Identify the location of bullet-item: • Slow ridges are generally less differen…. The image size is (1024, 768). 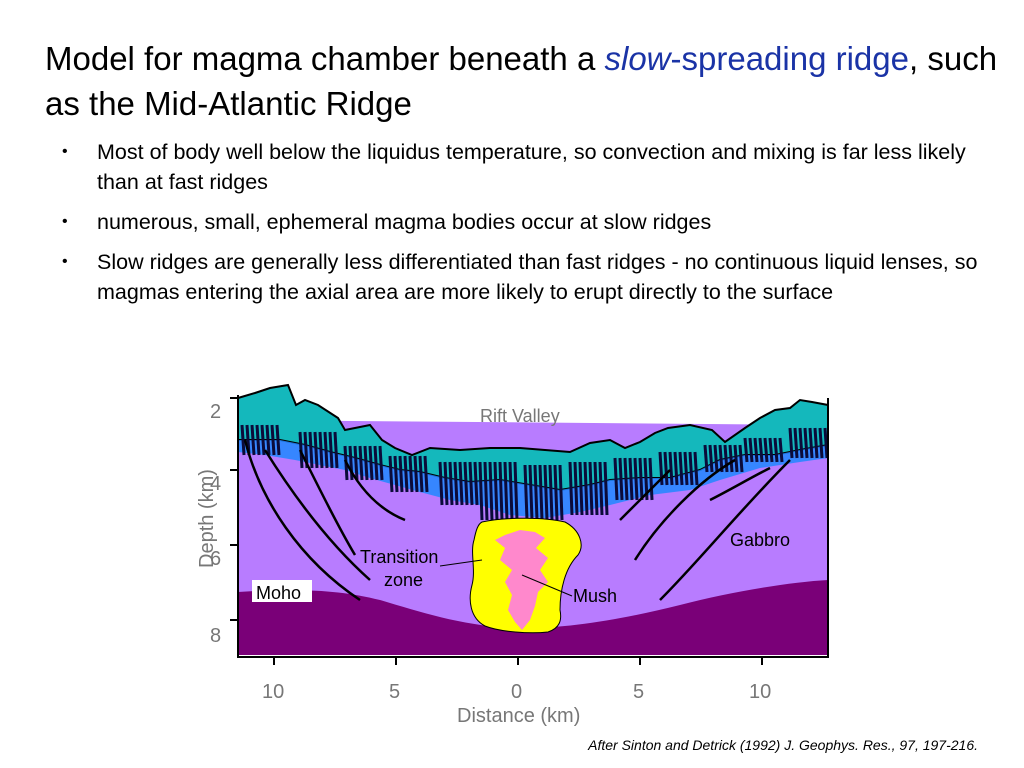
(527, 277).